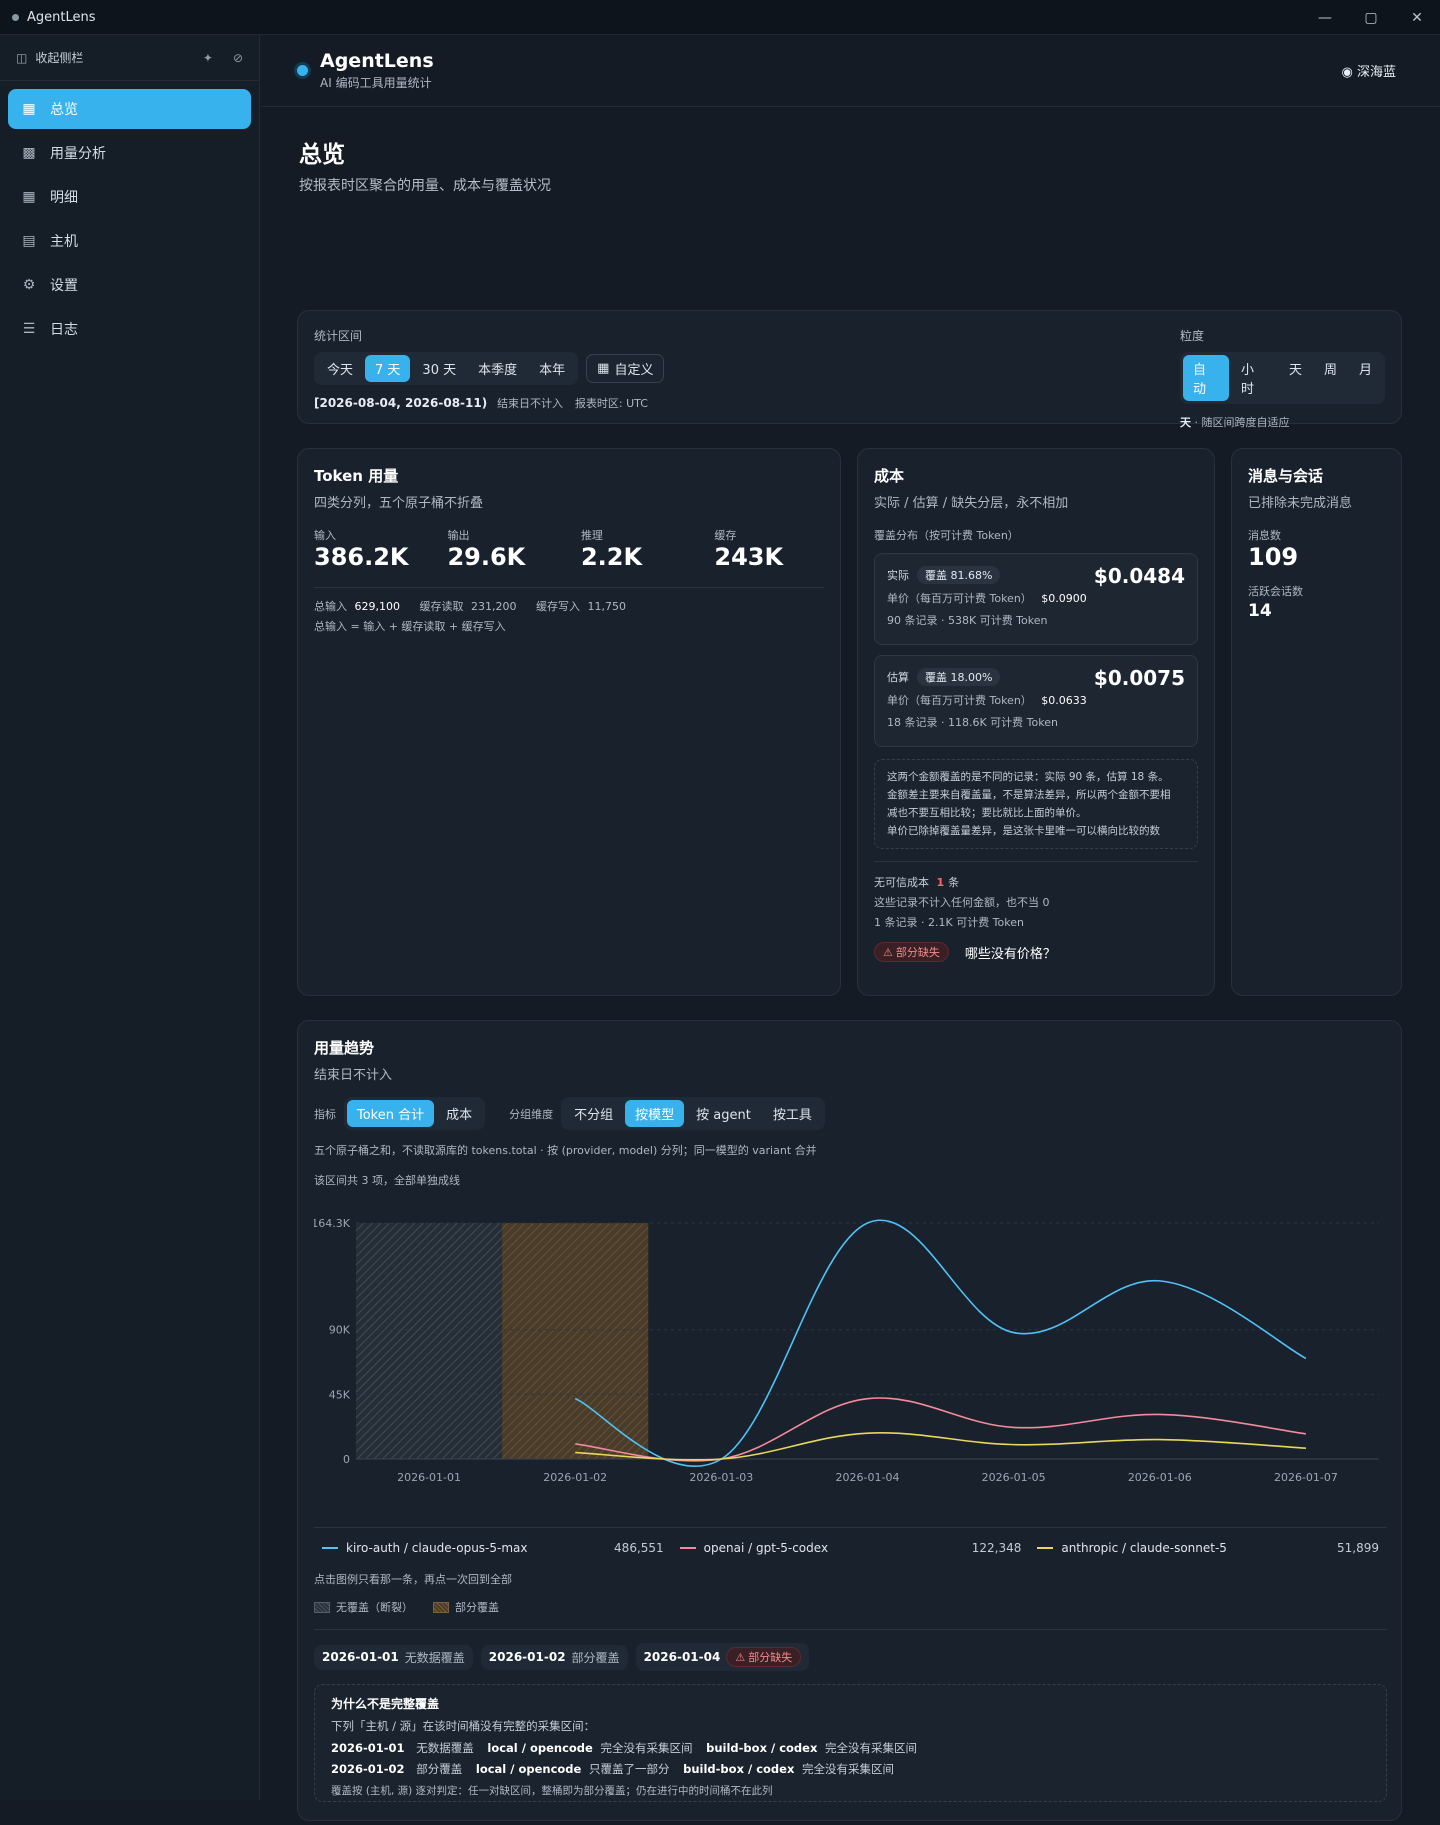  Describe the element at coordinates (531, 1114) in the screenshot. I see `group-label: 分组维度` at that location.